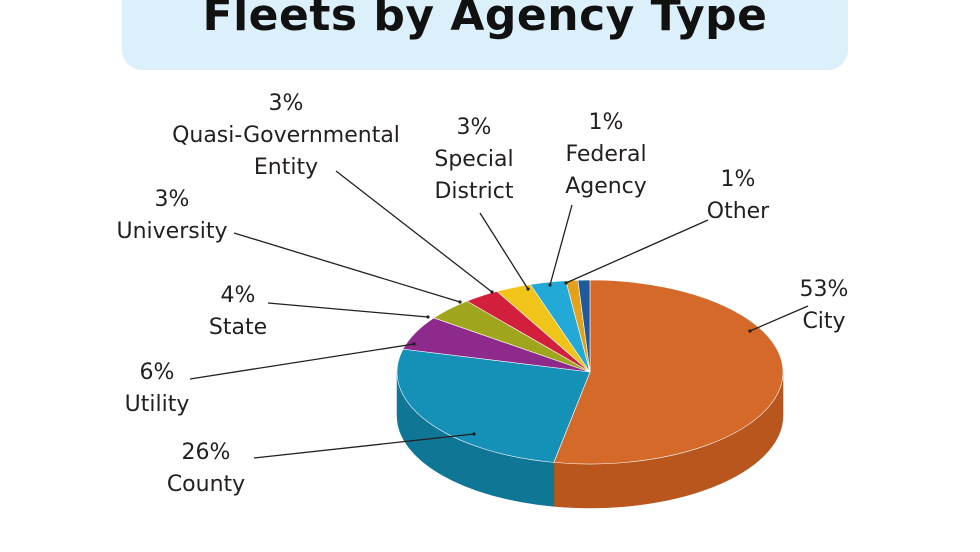  What do you see at coordinates (738, 211) in the screenshot?
I see `slice-category-label: Other` at bounding box center [738, 211].